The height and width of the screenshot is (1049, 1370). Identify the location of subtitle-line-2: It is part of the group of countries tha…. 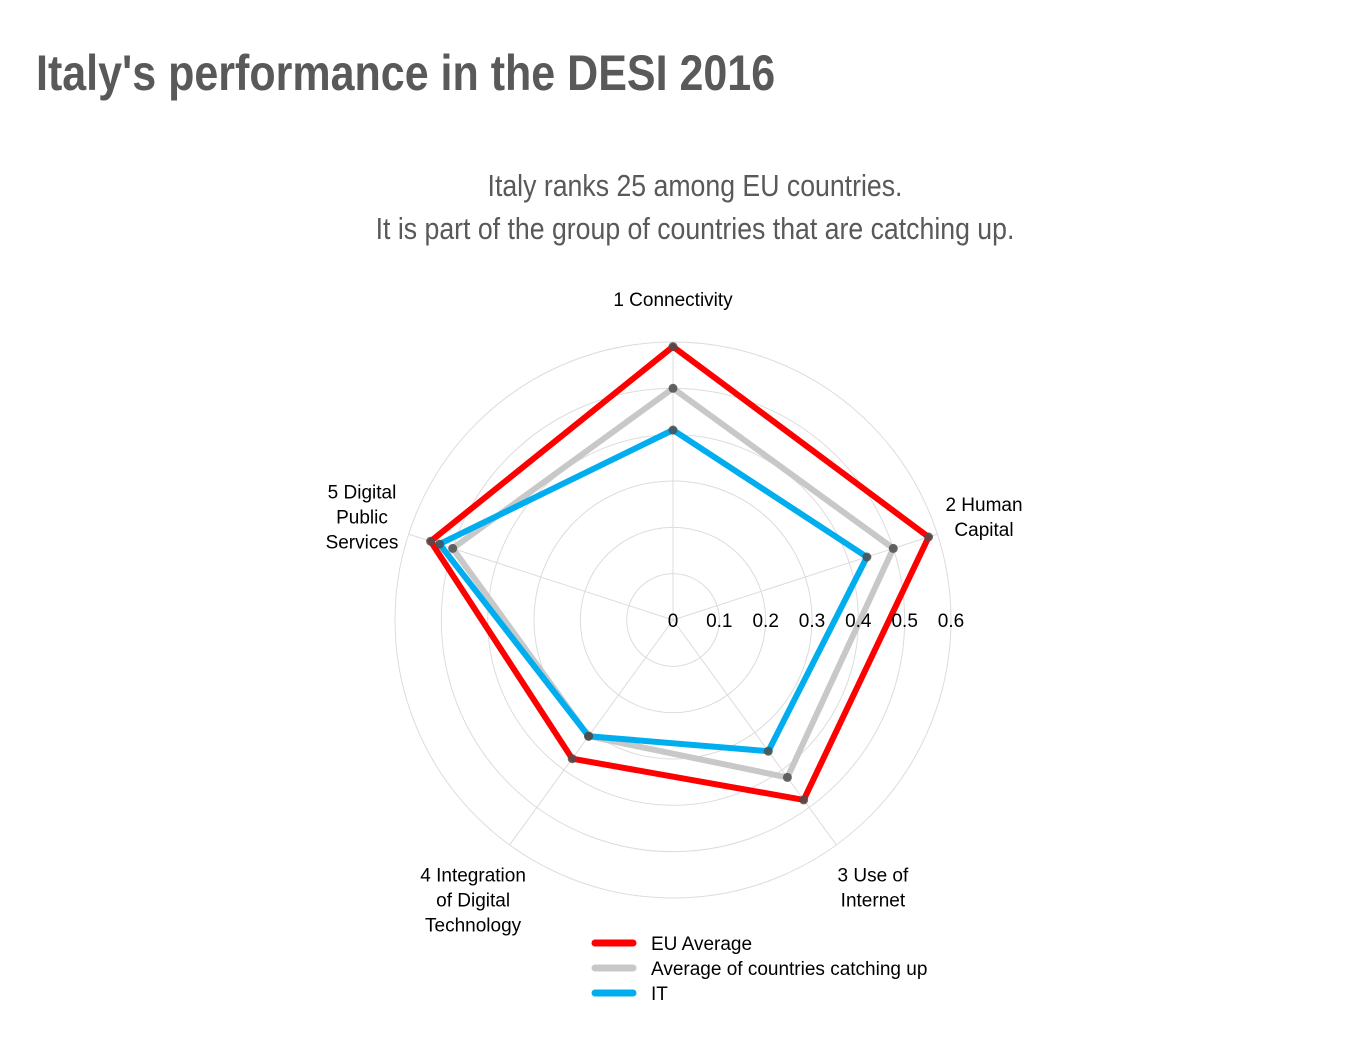
(695, 228).